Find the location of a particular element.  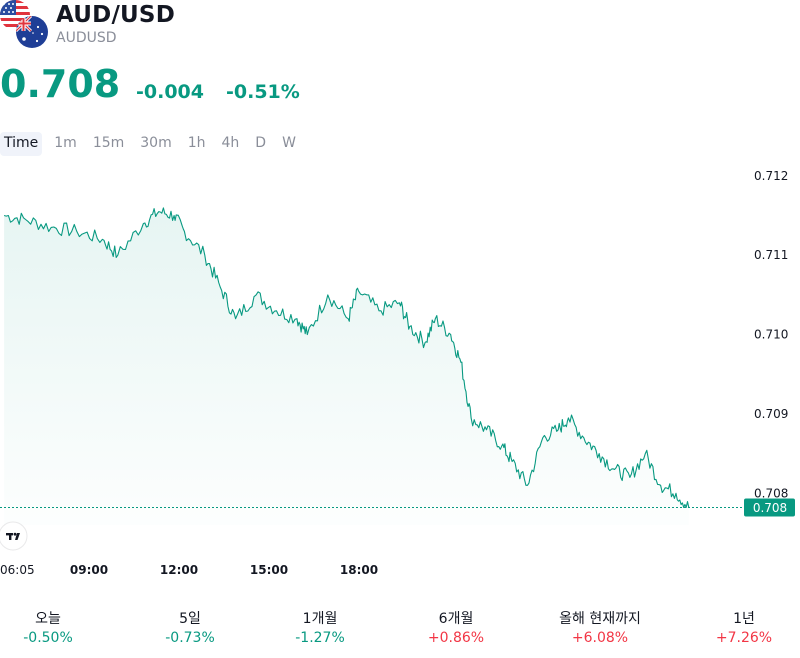

ticker-subtitle: AUDUSD is located at coordinates (86, 38).